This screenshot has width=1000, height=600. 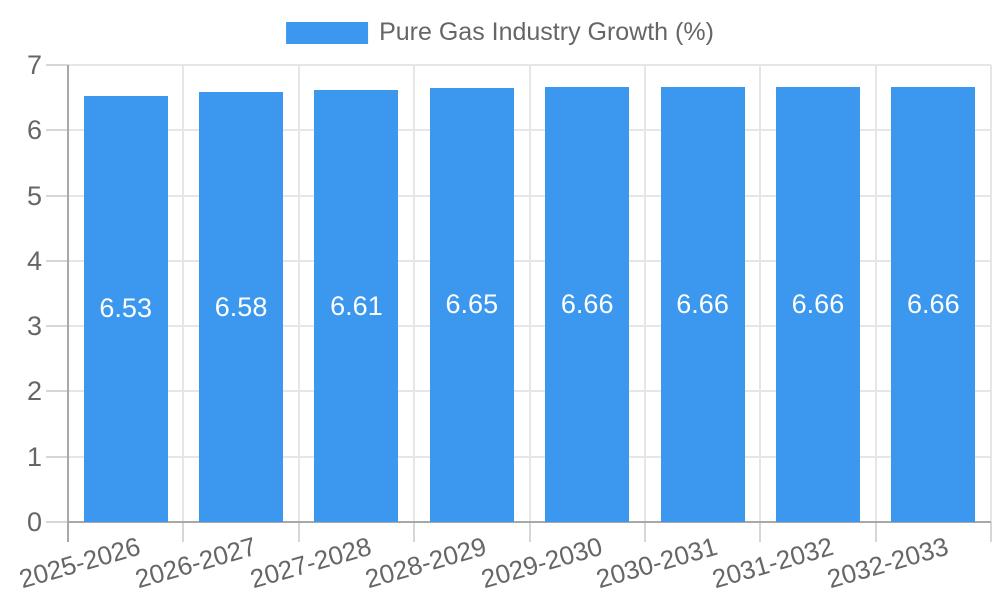 What do you see at coordinates (34, 391) in the screenshot?
I see `y-tick-label: 2` at bounding box center [34, 391].